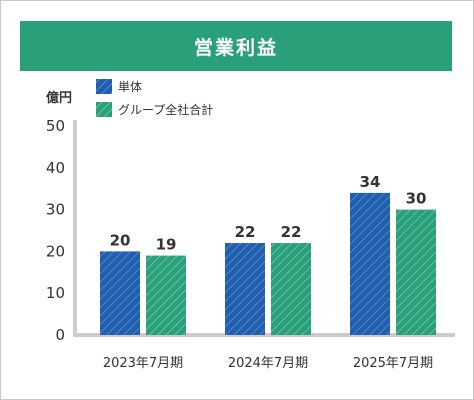 The width and height of the screenshot is (474, 400). Describe the element at coordinates (55, 251) in the screenshot. I see `y-tick-label: 20` at that location.